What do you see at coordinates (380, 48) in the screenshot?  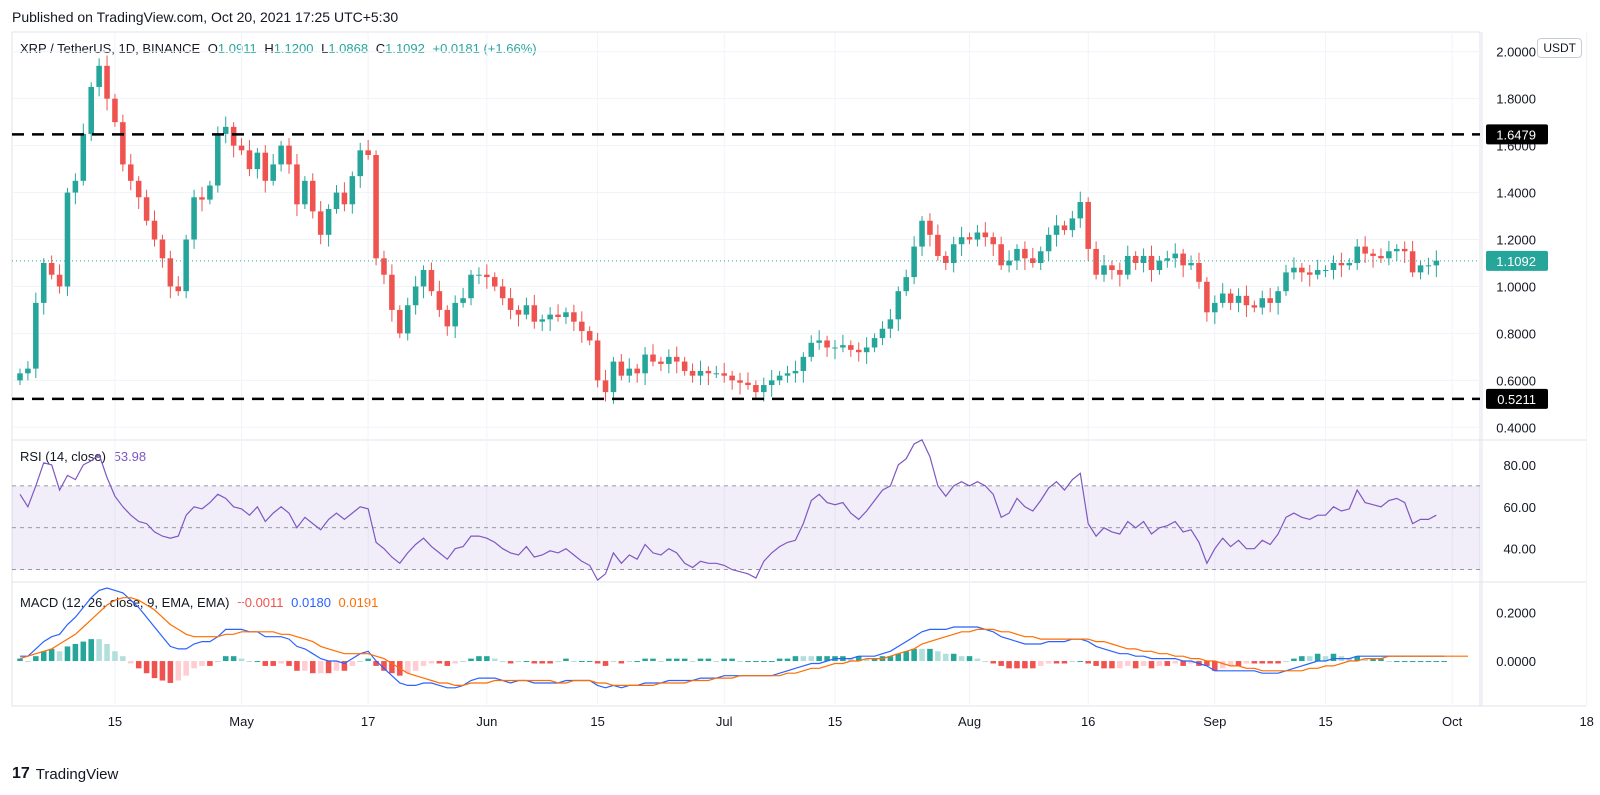 I see `close-label: C` at bounding box center [380, 48].